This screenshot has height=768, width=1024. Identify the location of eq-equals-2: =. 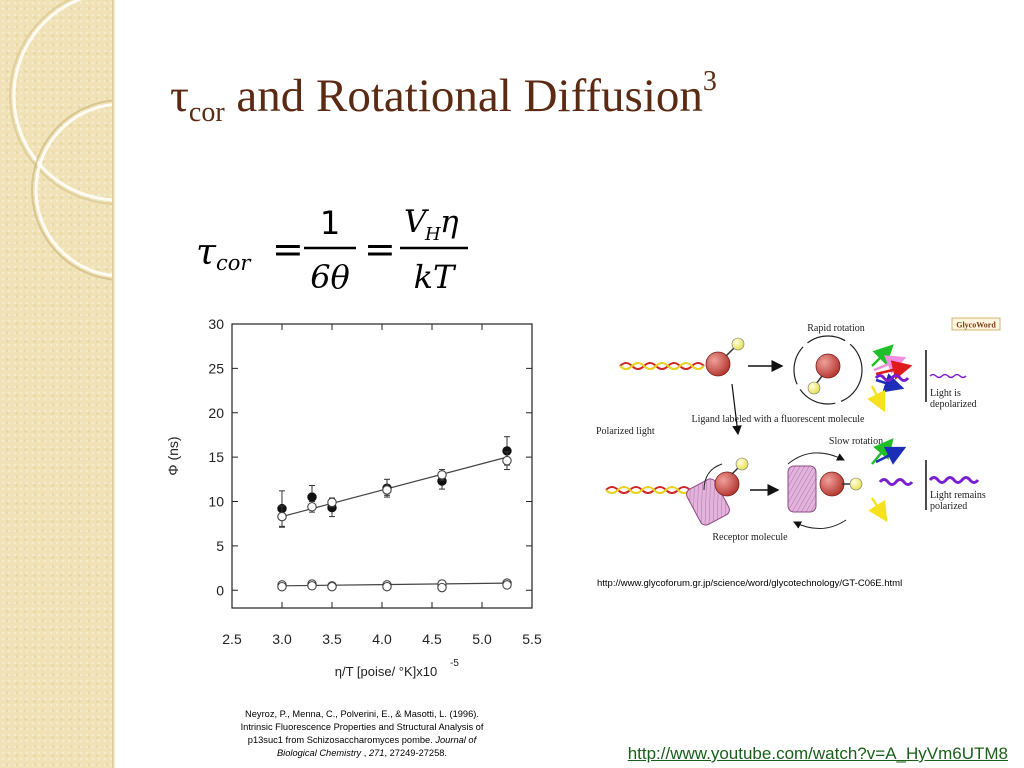
(380, 249).